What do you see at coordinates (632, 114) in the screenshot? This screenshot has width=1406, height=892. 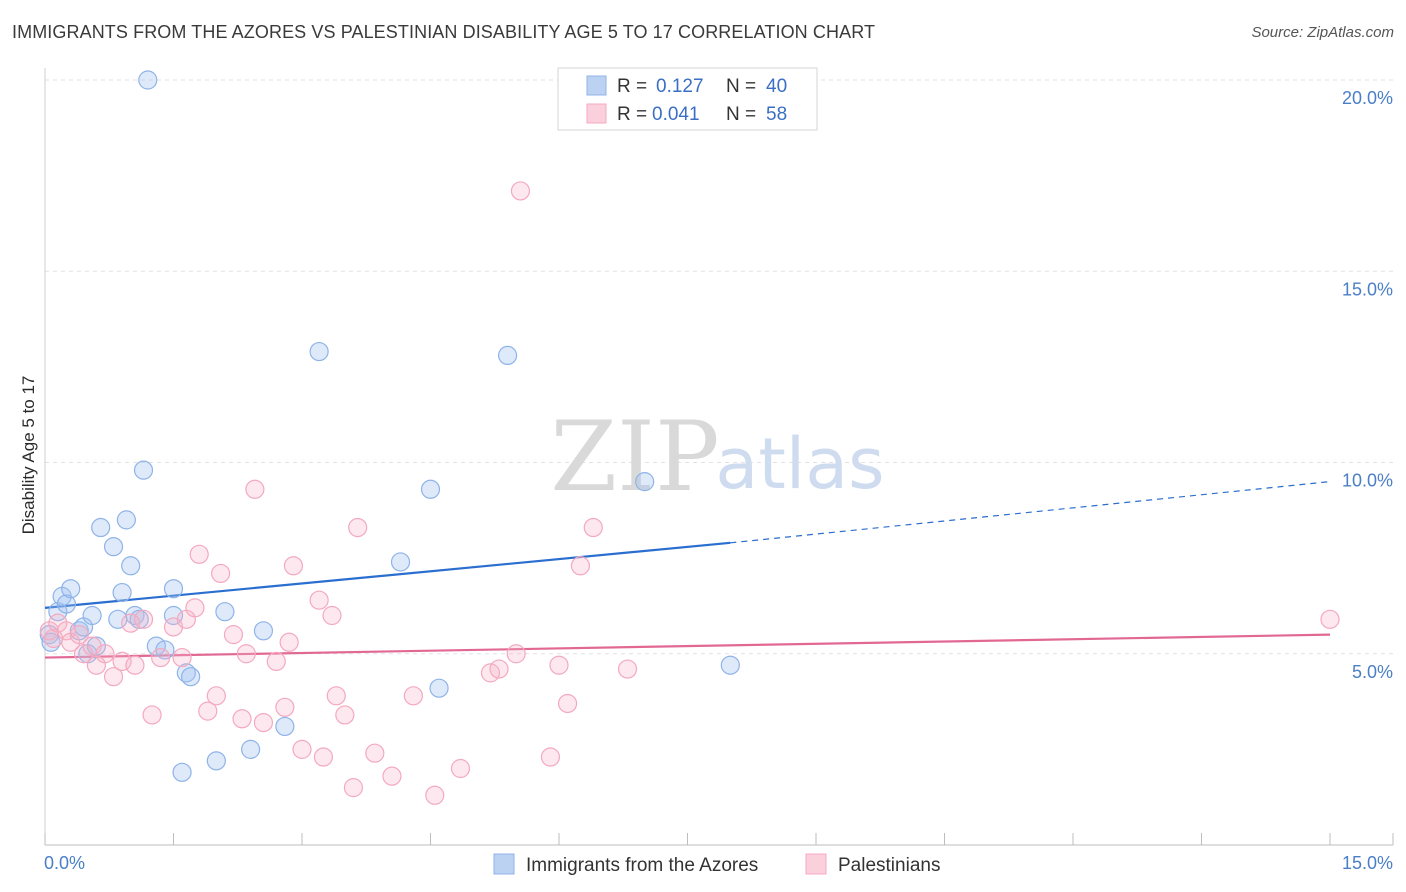 I see `legend-r-label-2: R =` at bounding box center [632, 114].